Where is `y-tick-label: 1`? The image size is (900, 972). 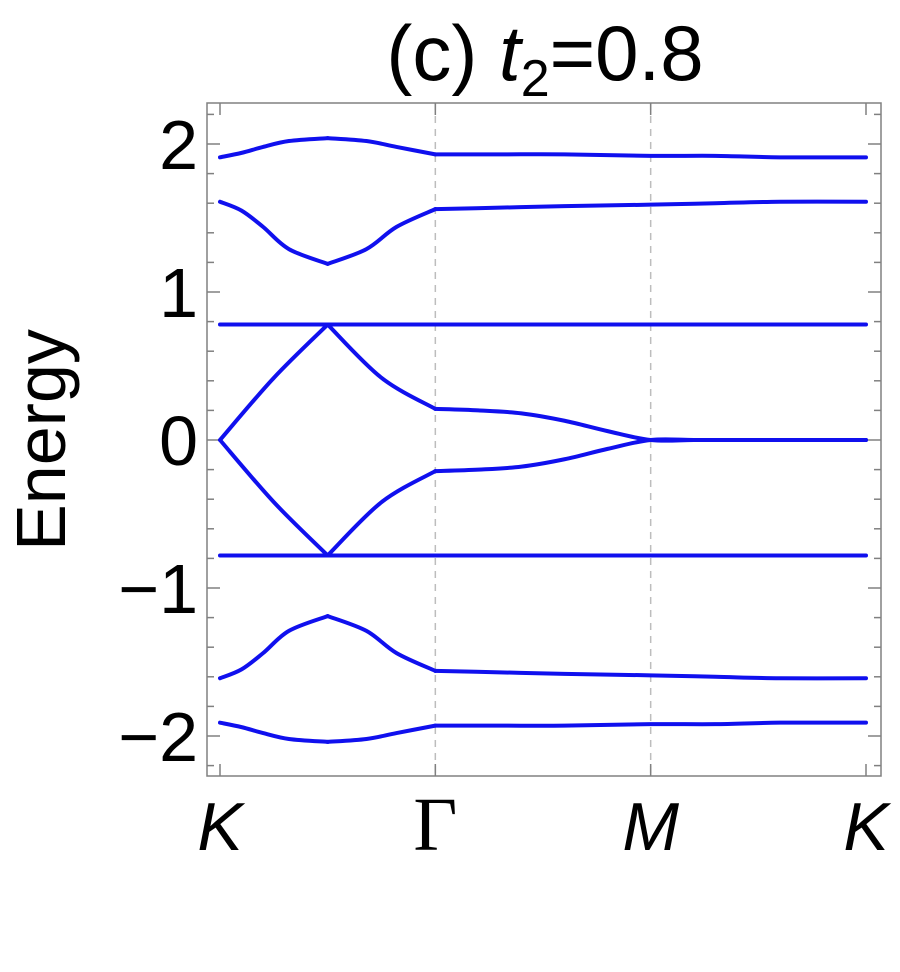
y-tick-label: 1 is located at coordinates (178, 293).